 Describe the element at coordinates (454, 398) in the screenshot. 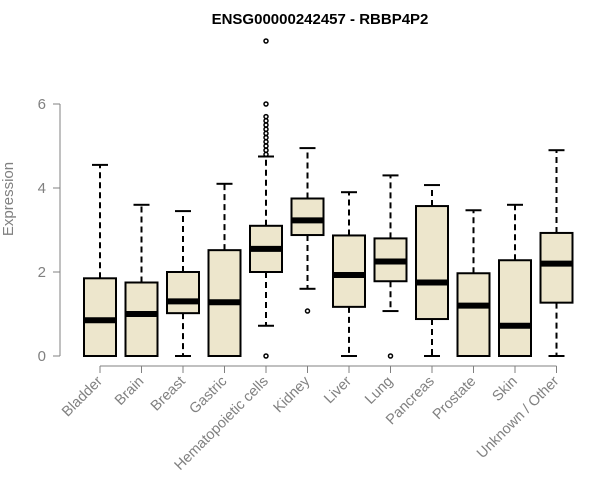

I see `x-tick-label: Prostate` at that location.